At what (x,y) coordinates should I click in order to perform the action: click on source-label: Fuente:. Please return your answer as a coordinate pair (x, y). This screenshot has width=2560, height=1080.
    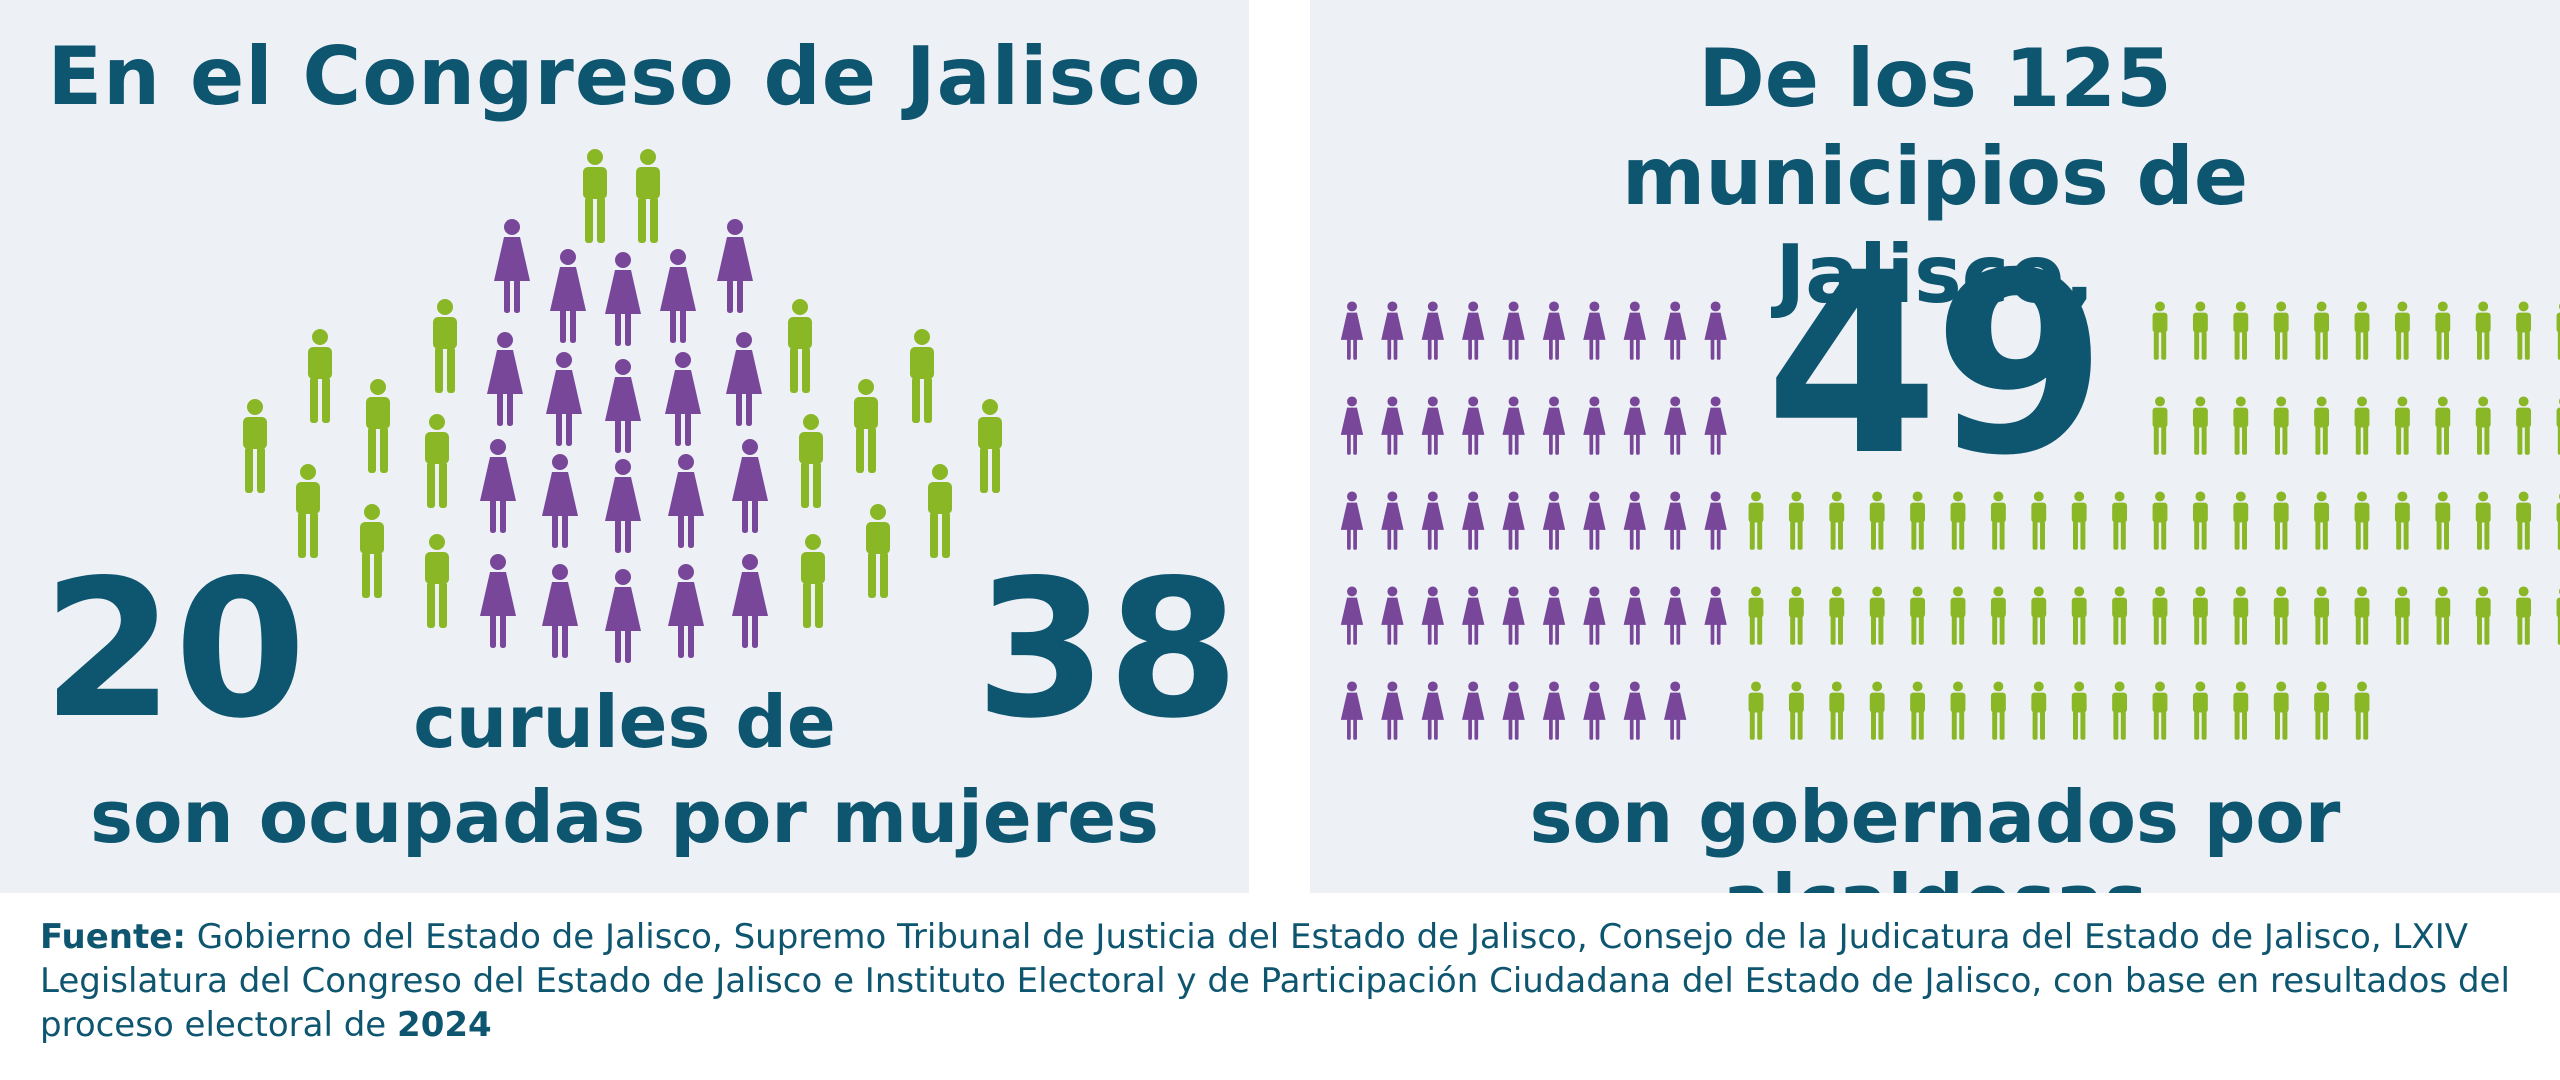
    Looking at the image, I should click on (113, 937).